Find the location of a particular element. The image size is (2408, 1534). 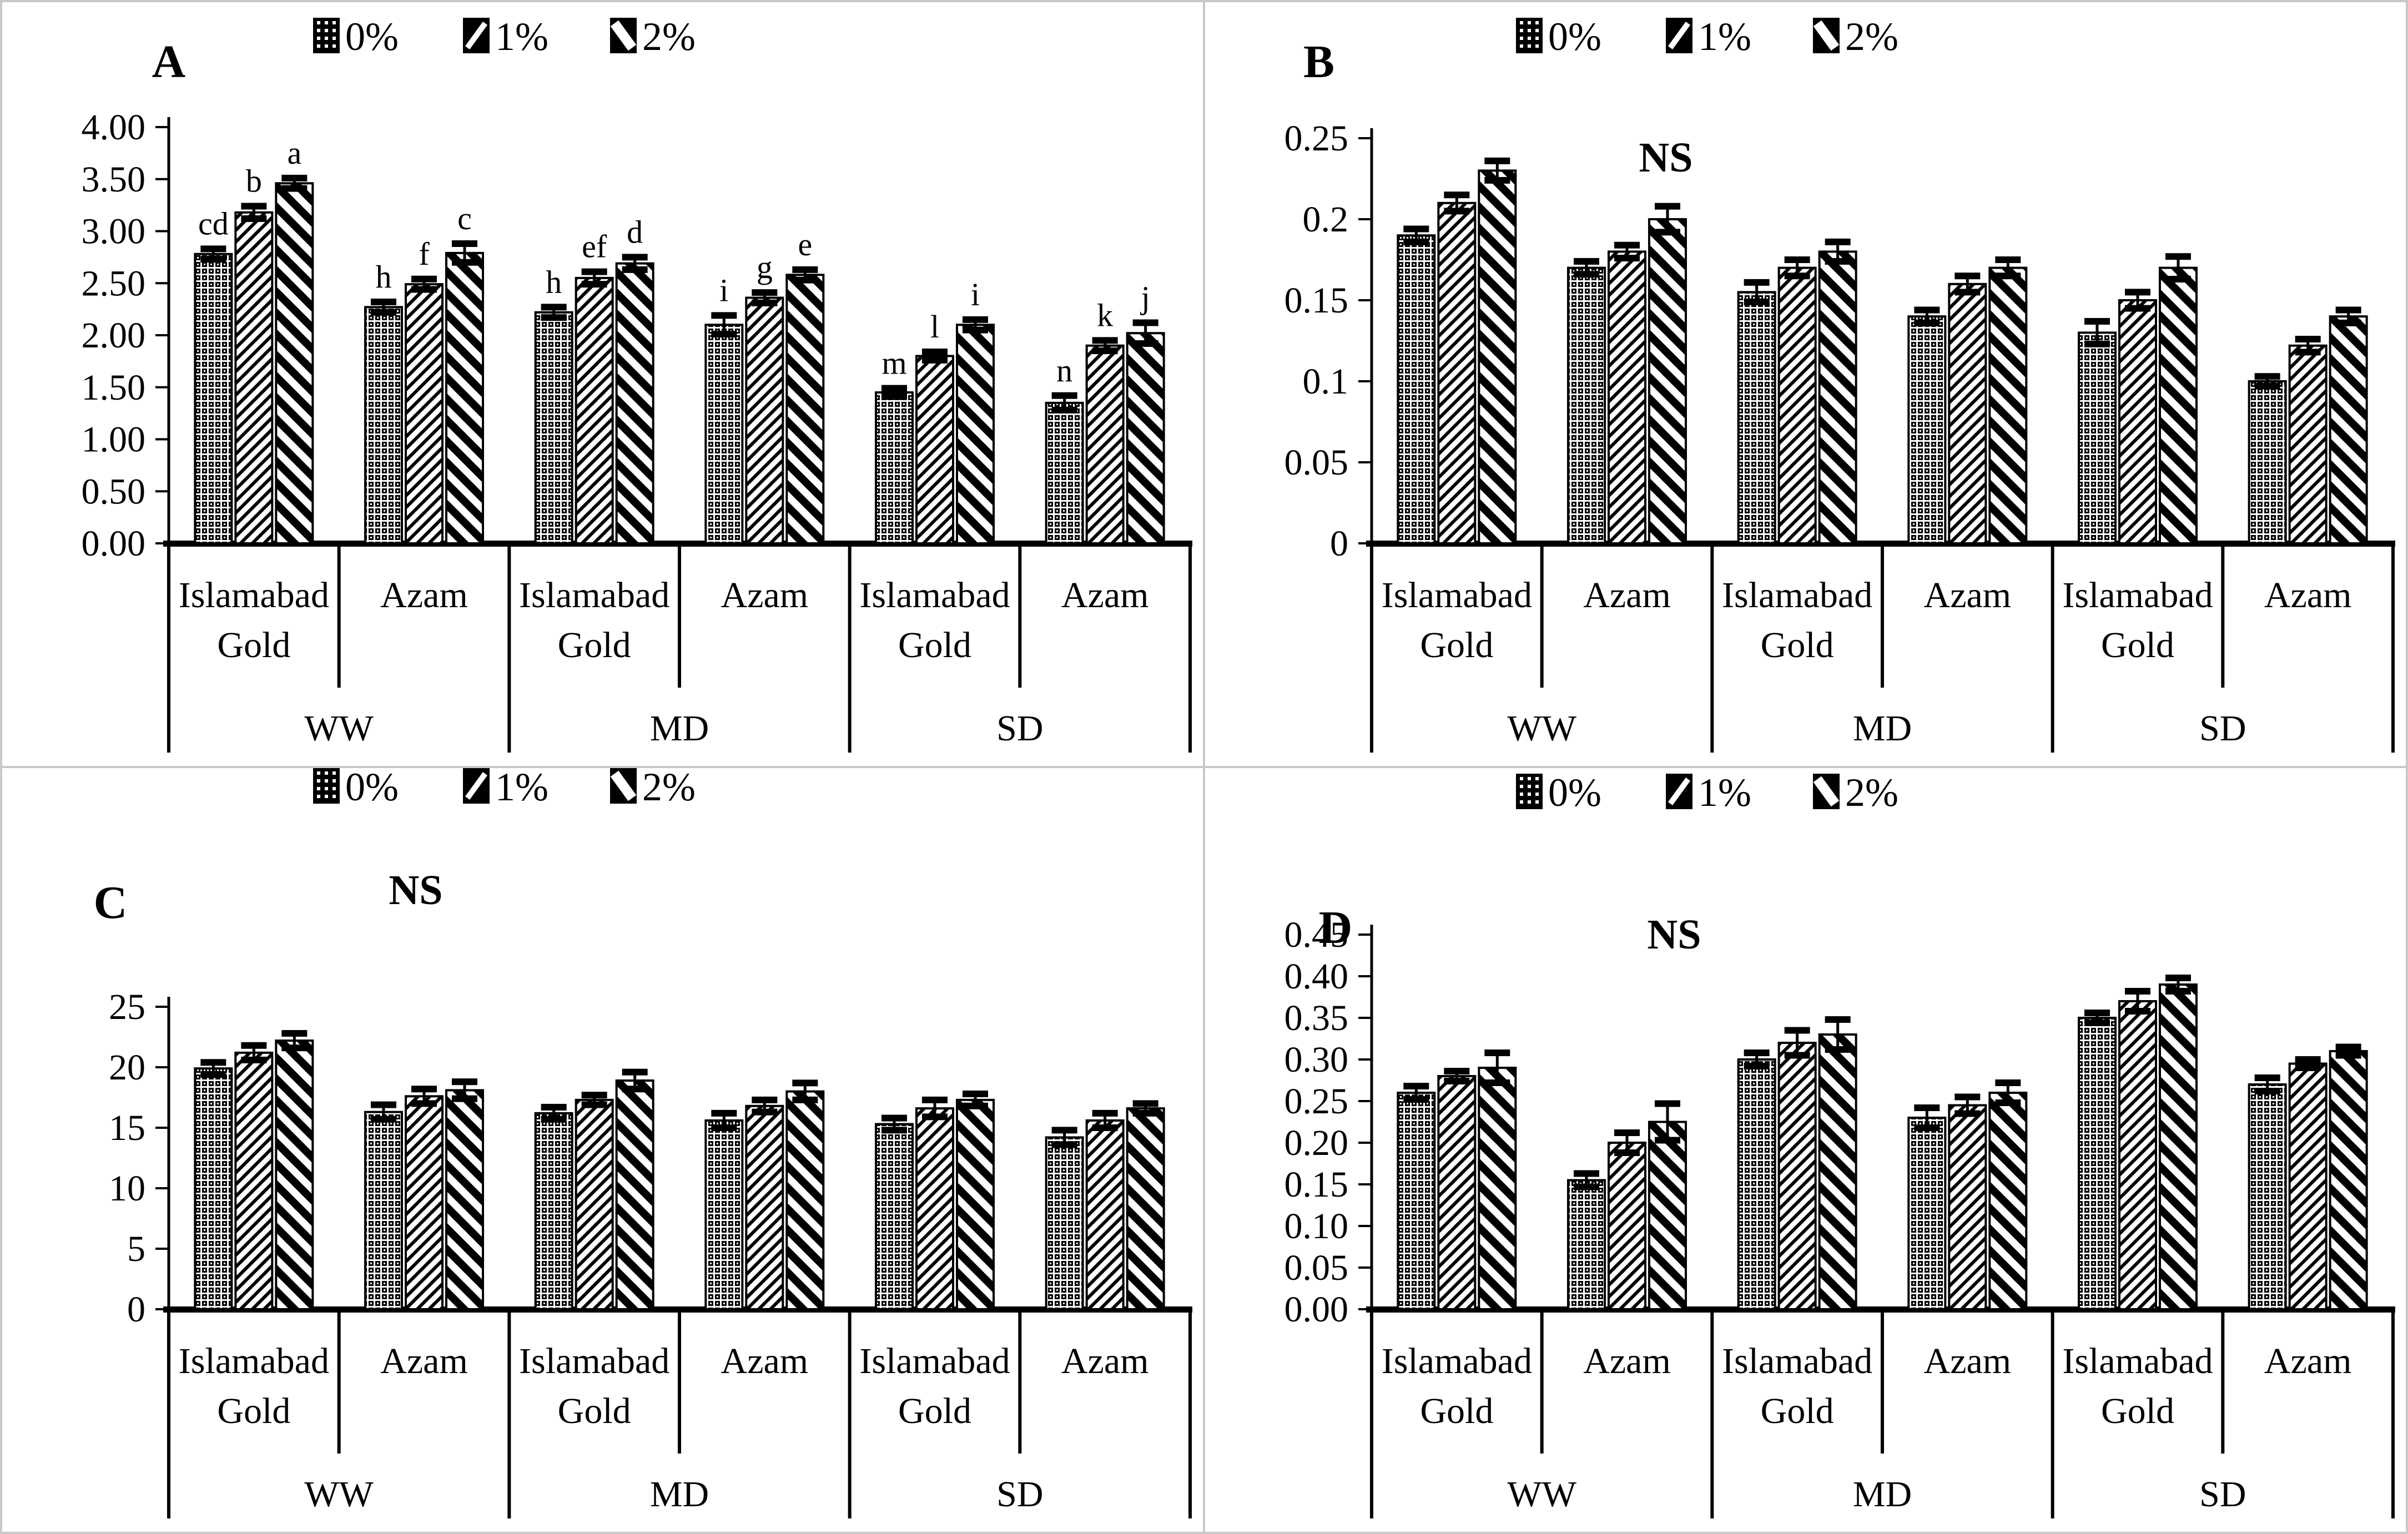

y-tick-label: 1.00 is located at coordinates (114, 440).